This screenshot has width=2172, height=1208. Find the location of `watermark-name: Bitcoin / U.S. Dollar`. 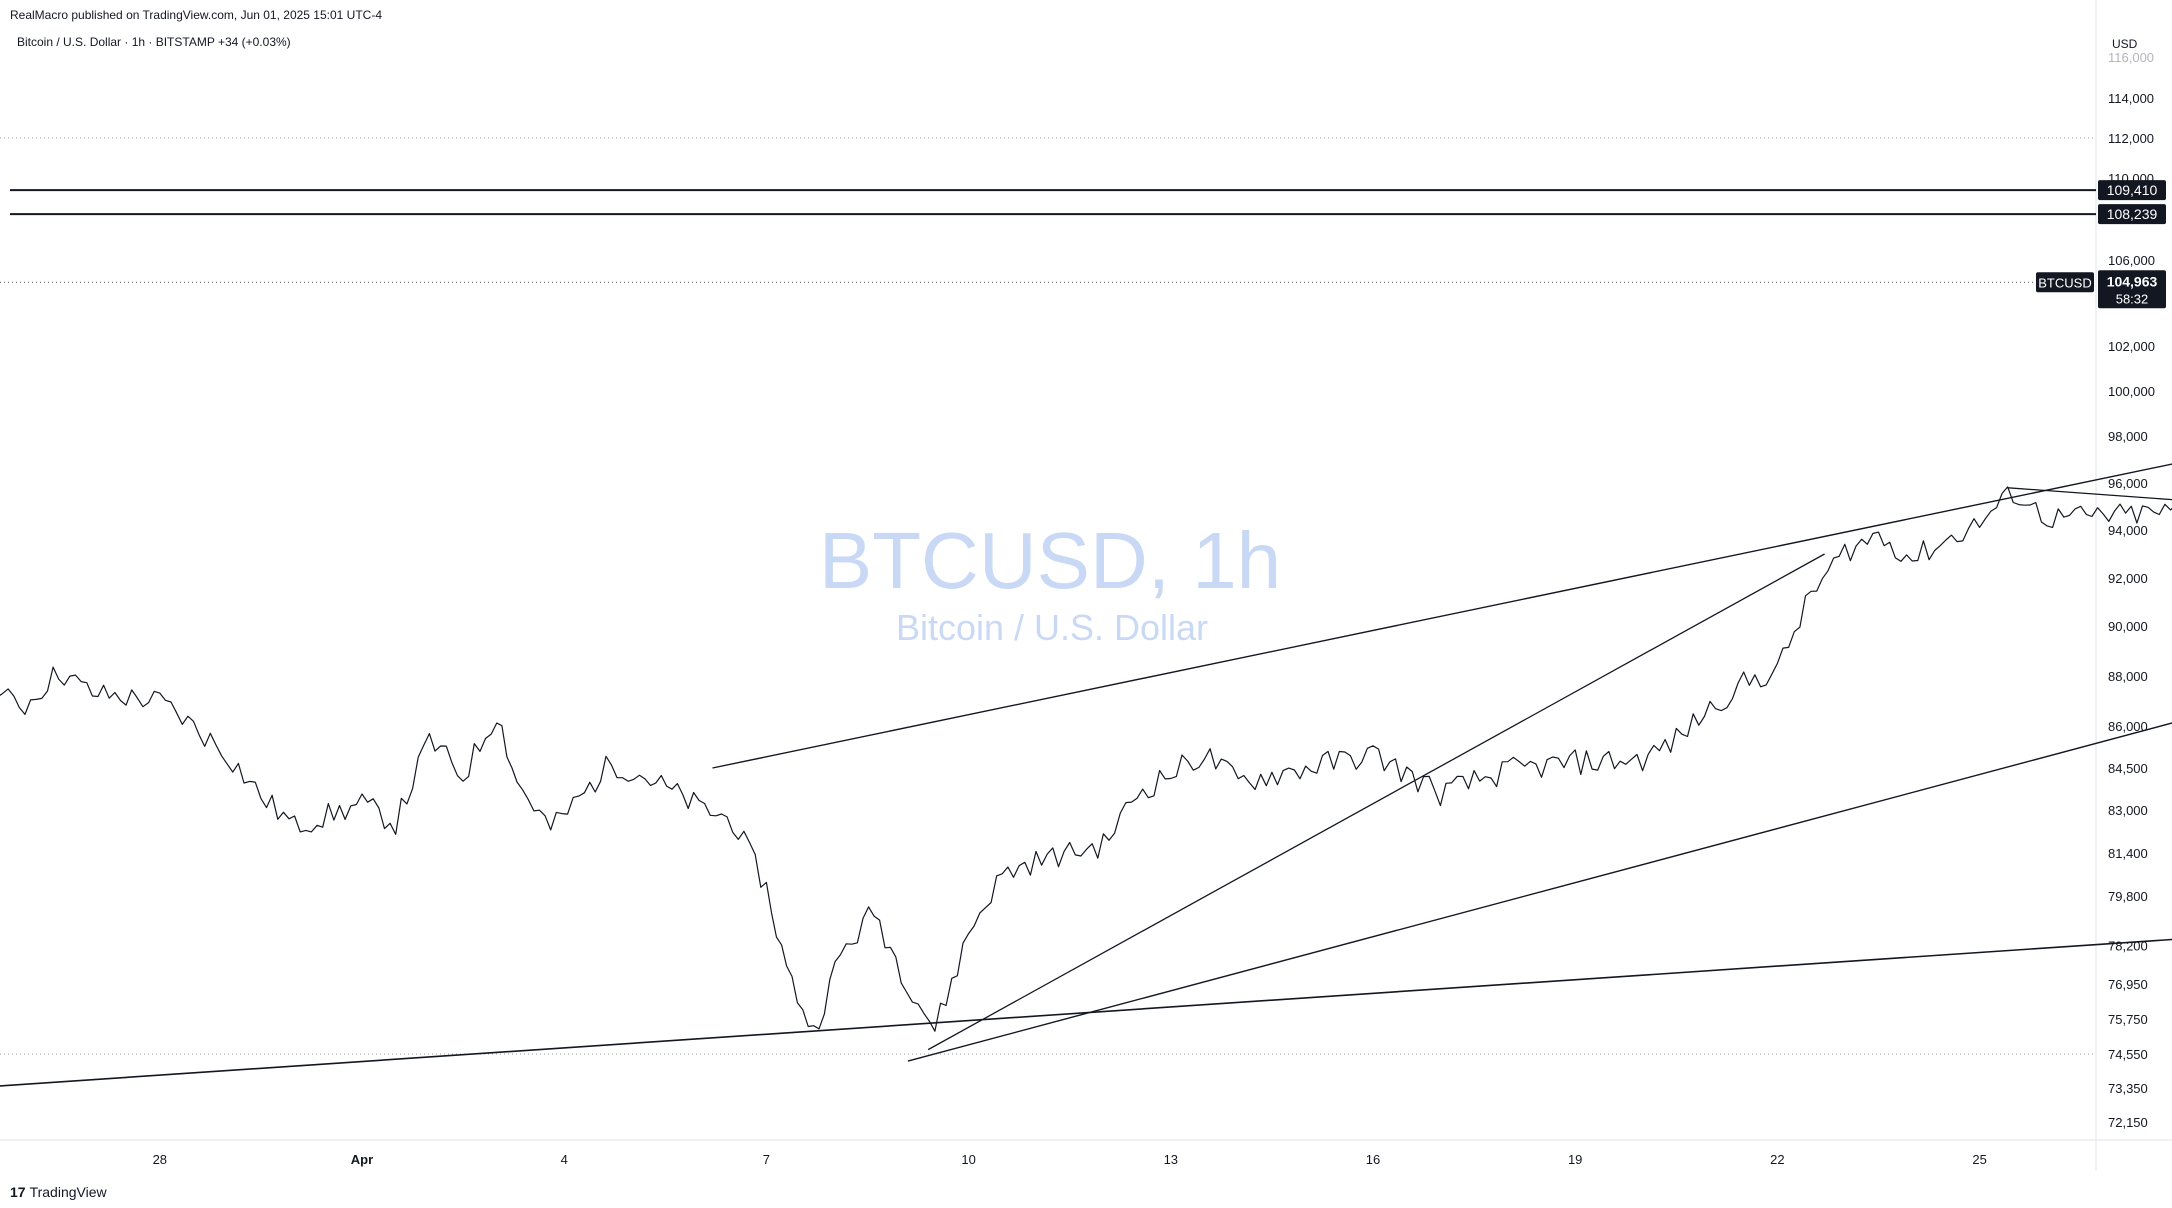

watermark-name: Bitcoin / U.S. Dollar is located at coordinates (1052, 627).